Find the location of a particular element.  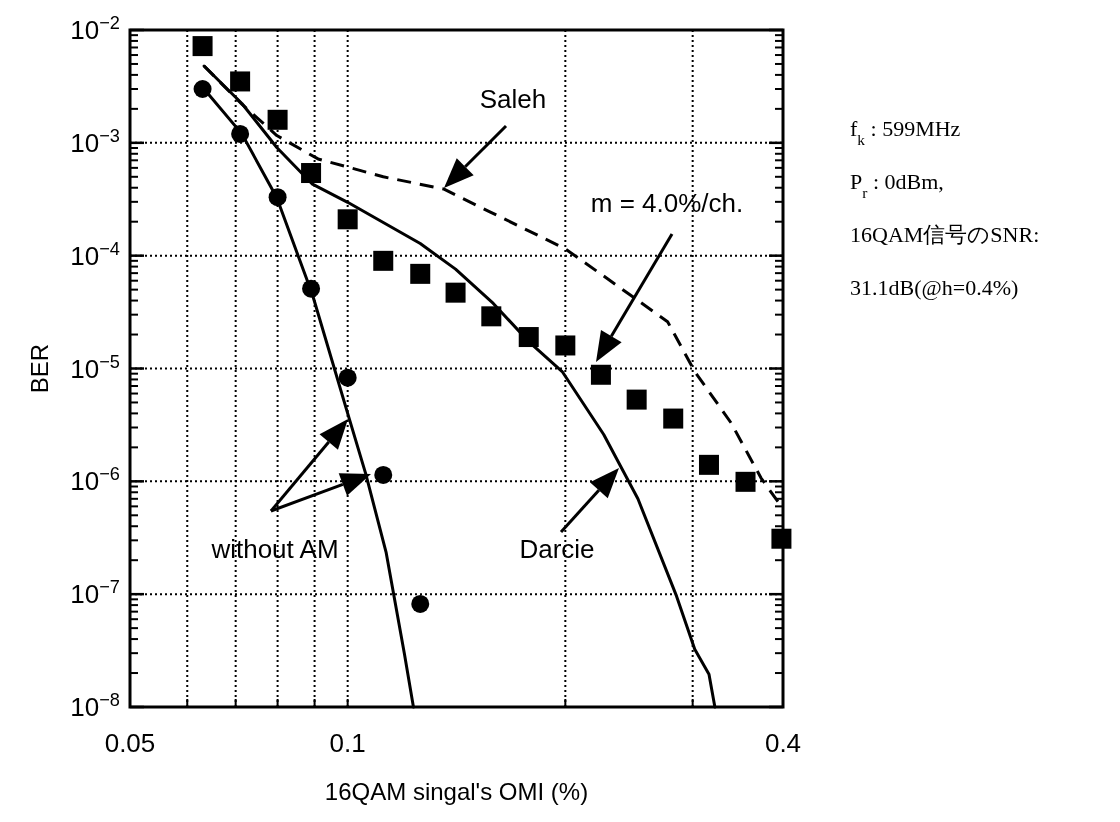

y-tick-label: 10$^{−2}$ is located at coordinates (95, 29).